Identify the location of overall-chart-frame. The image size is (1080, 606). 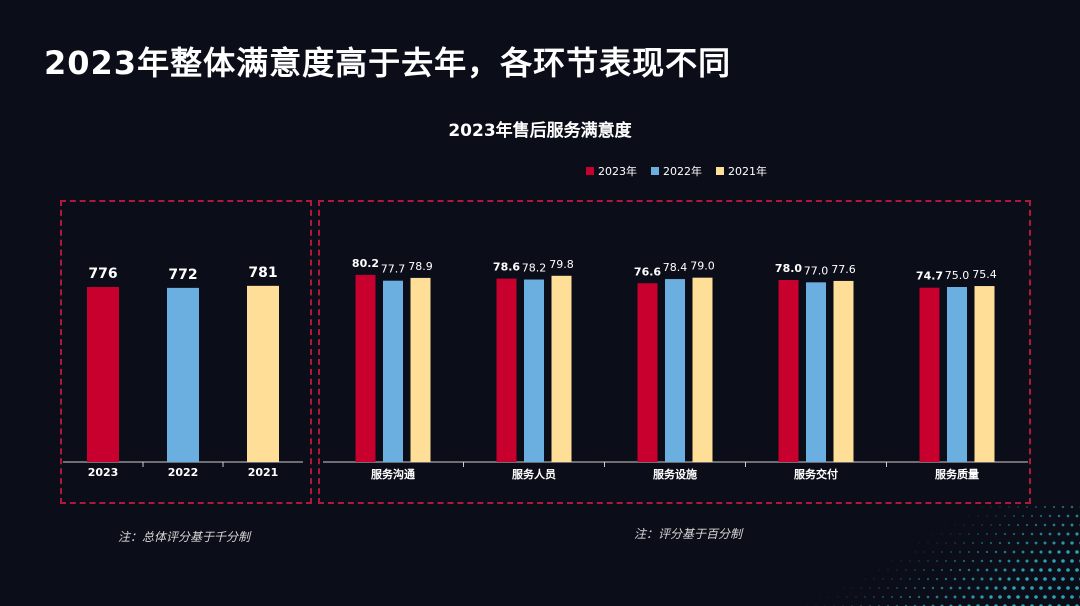
(186, 352).